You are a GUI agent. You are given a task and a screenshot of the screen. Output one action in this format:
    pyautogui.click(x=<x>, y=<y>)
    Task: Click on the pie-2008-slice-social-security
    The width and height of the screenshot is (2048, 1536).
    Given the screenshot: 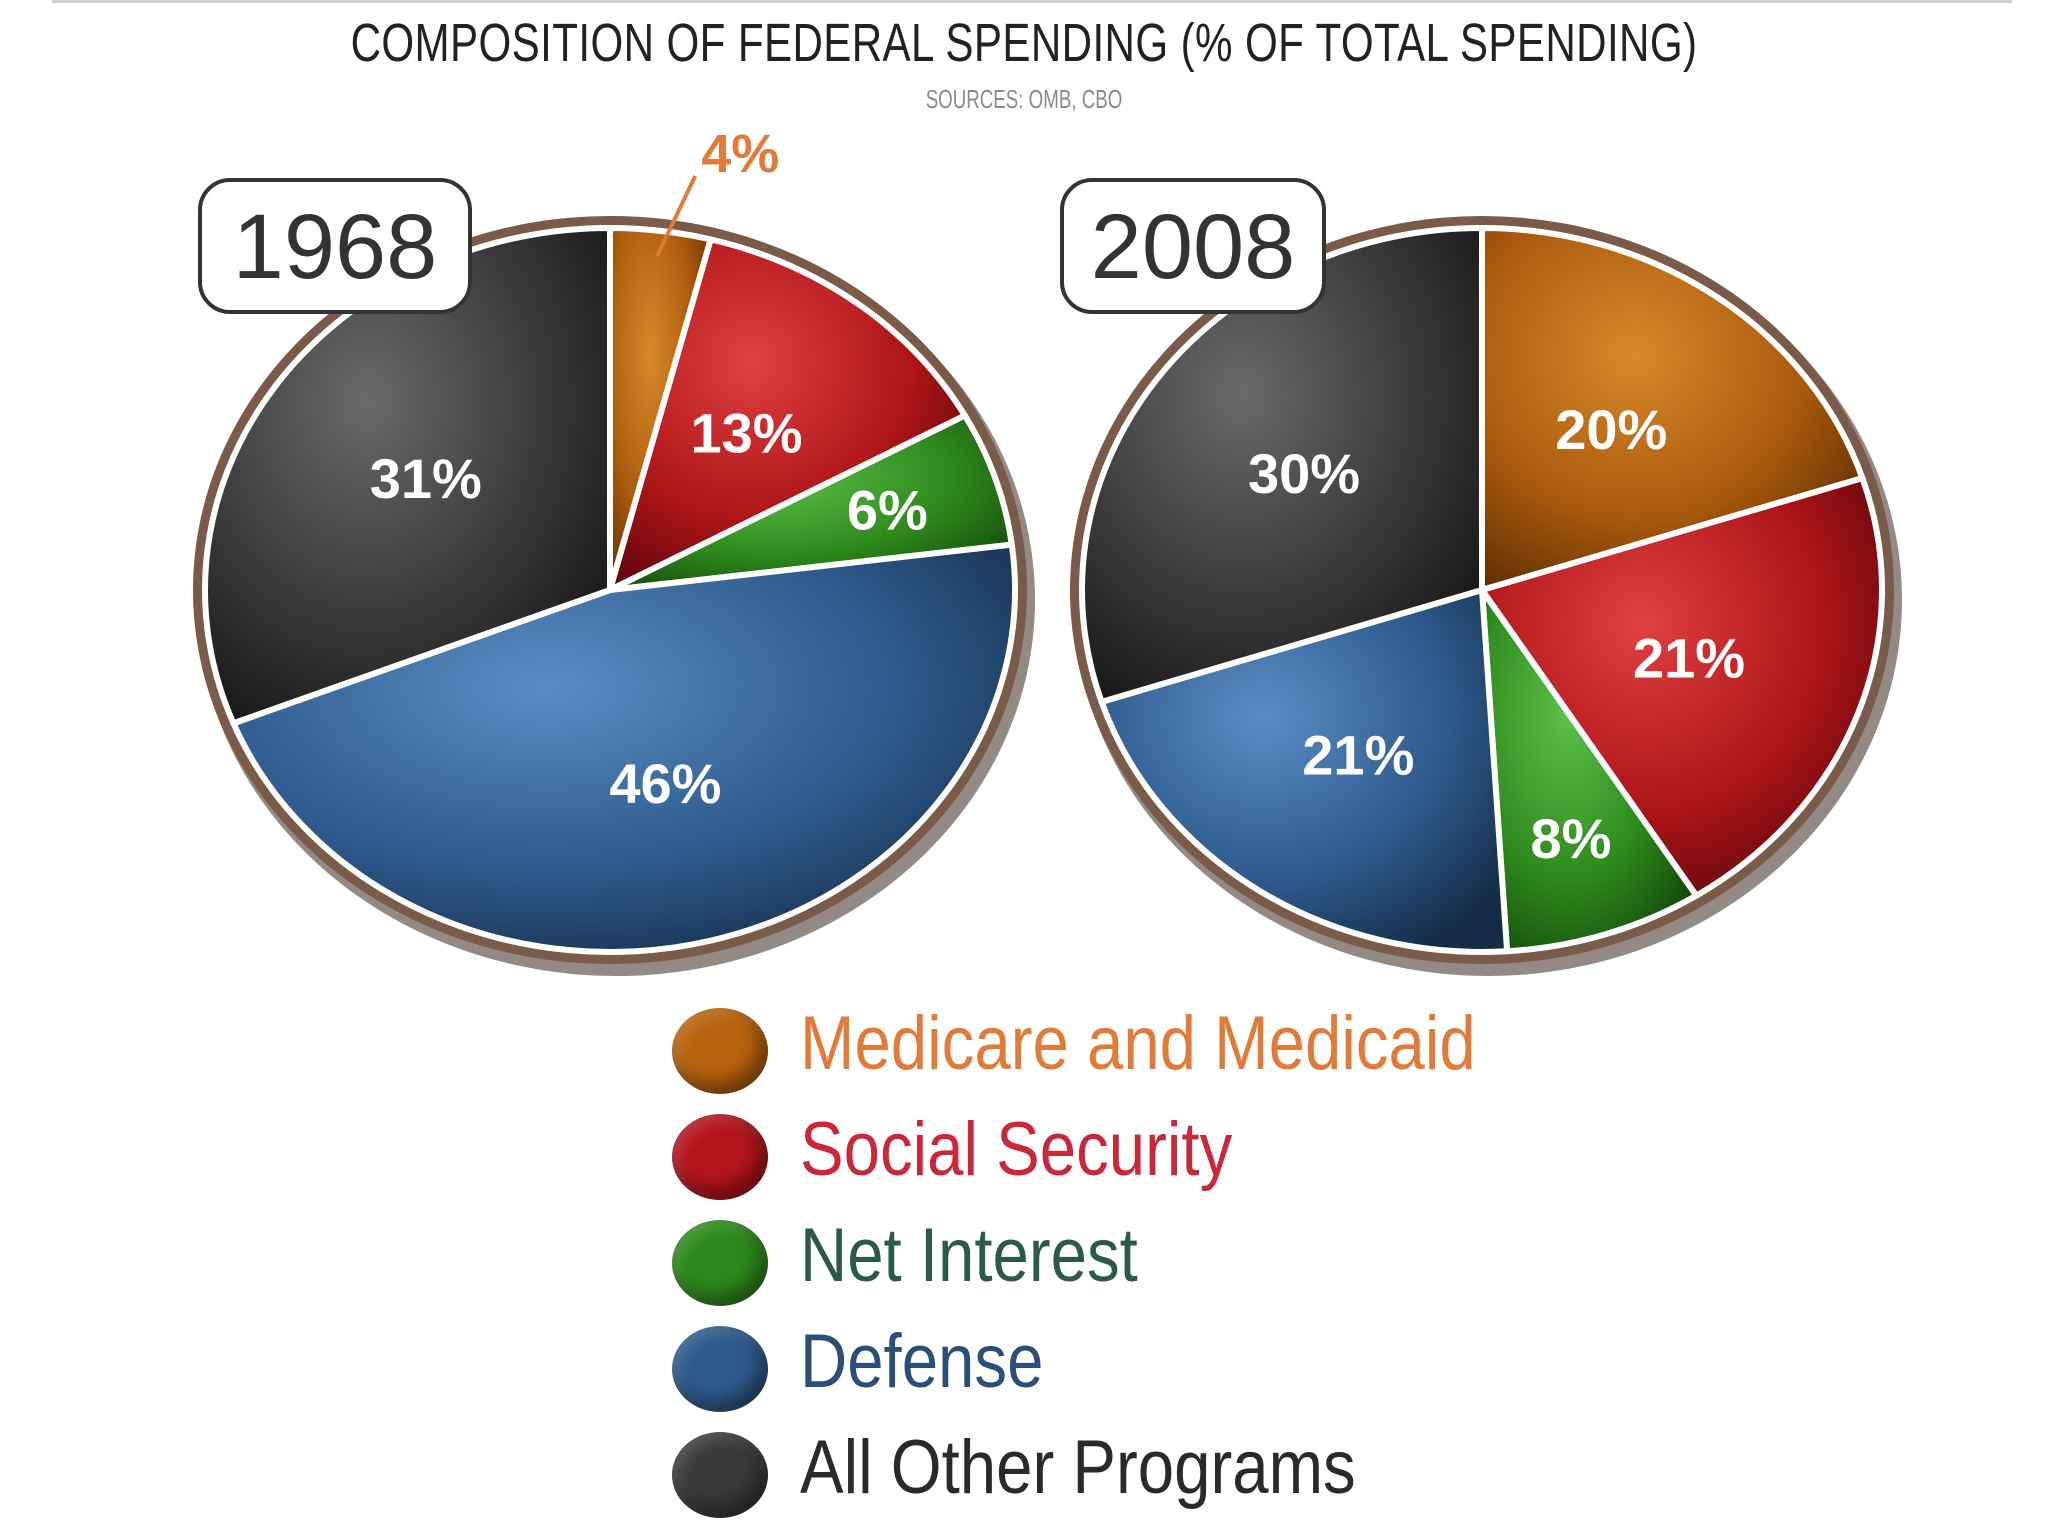 What is the action you would take?
    pyautogui.click(x=1682, y=687)
    